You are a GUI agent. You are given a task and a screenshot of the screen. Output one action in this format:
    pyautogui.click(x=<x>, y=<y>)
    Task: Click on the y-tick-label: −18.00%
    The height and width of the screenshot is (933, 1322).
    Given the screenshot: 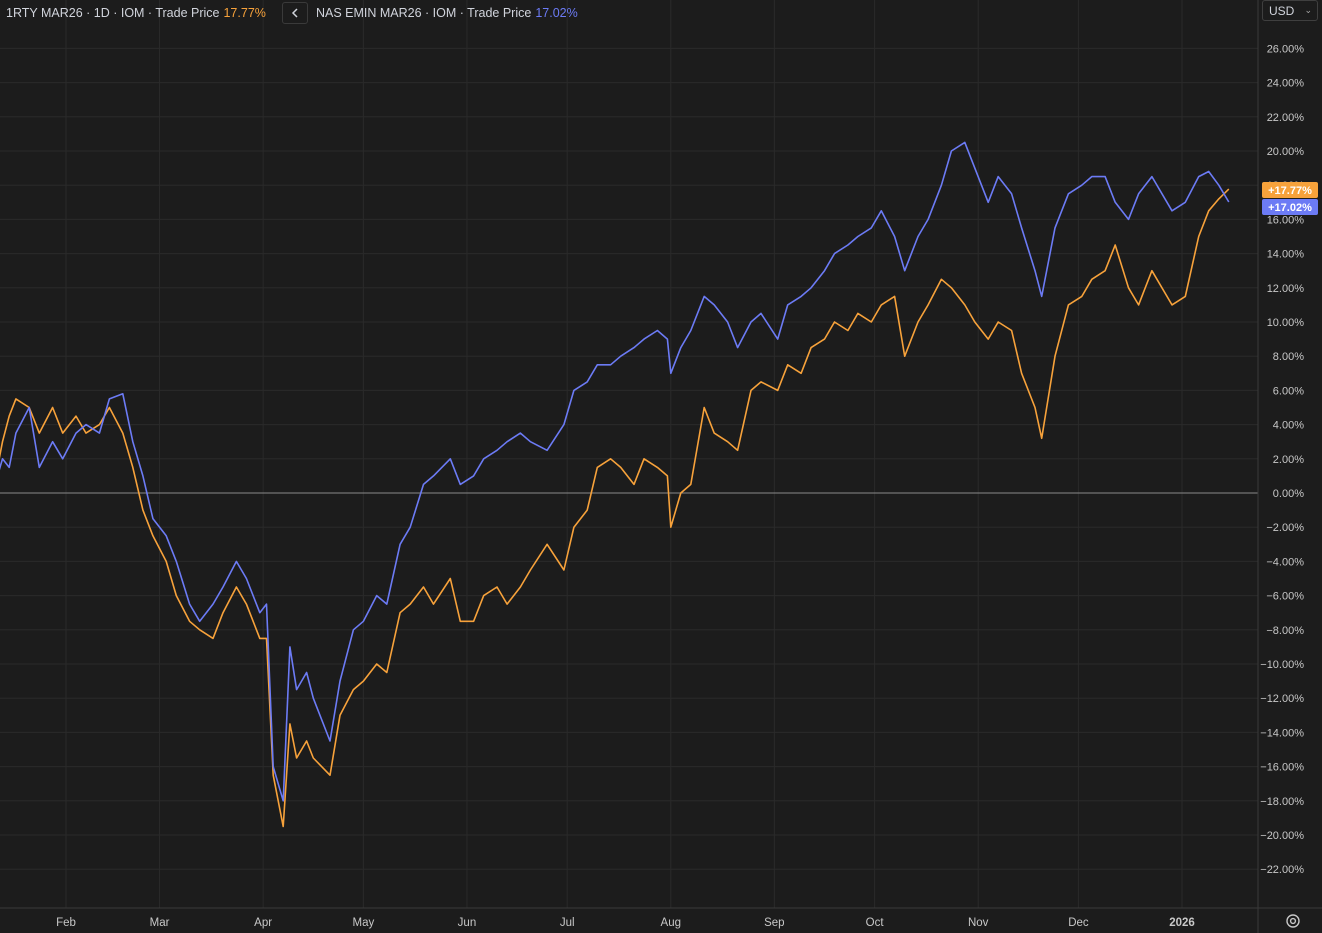 What is the action you would take?
    pyautogui.click(x=1282, y=802)
    